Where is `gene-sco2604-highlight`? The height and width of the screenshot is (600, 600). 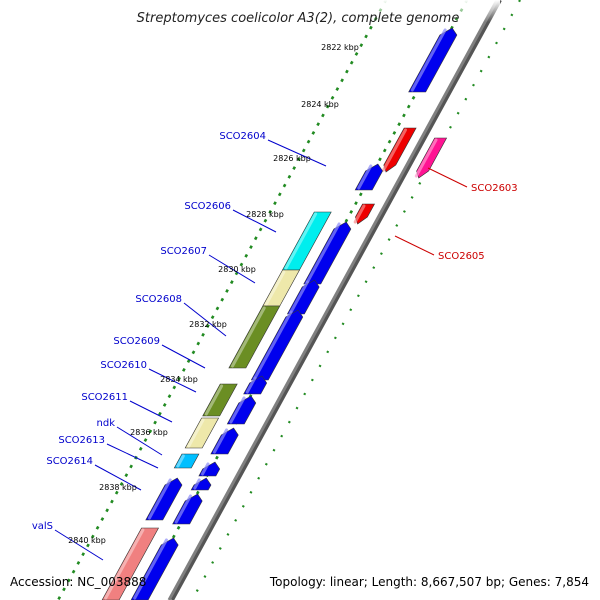 gene-sco2604-highlight is located at coordinates (365, 177).